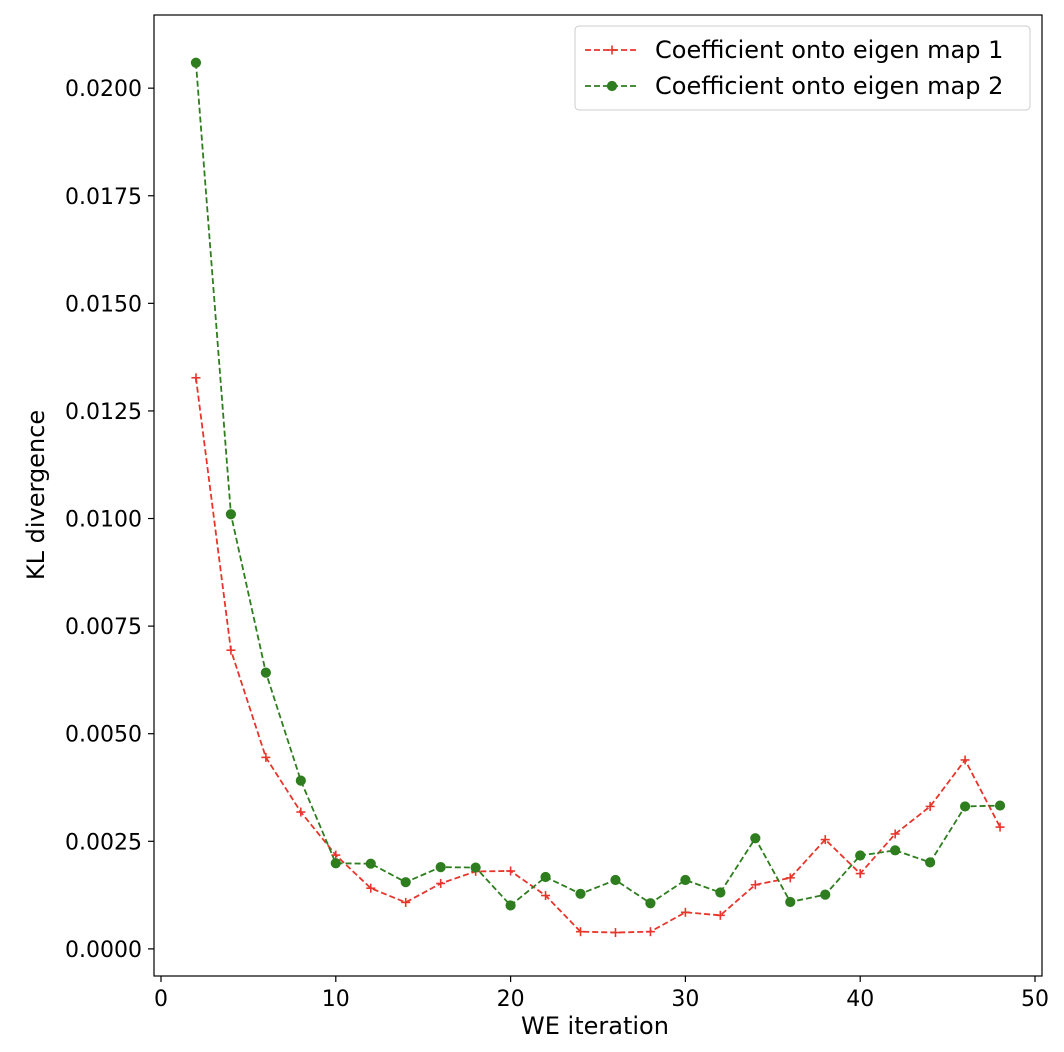 This screenshot has height=1052, width=1064. I want to click on legend-box, so click(802, 68).